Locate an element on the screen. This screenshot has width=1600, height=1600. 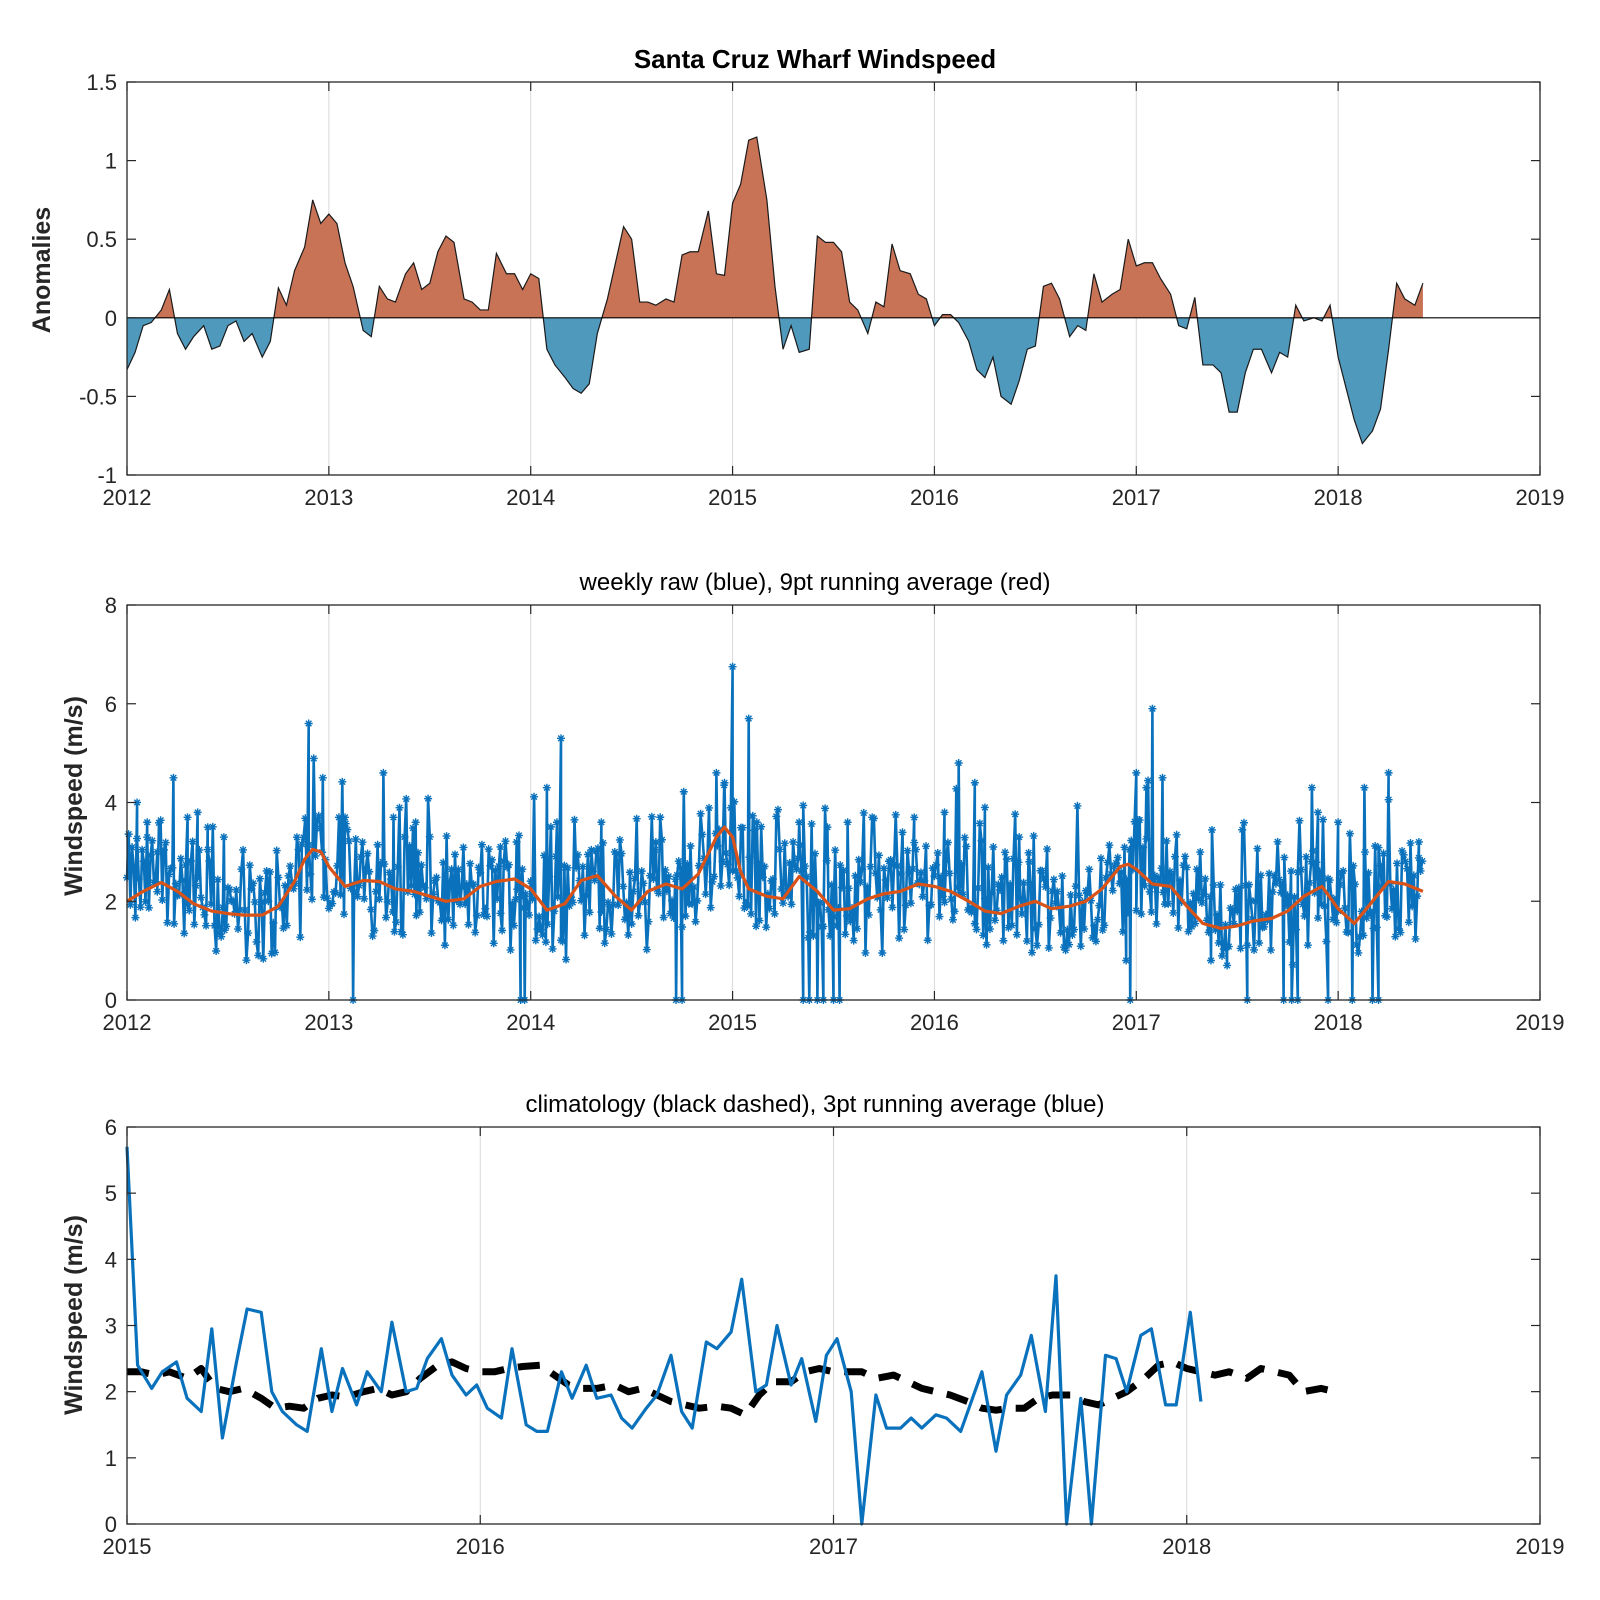
weekly-x-tick-label-2014: 2014 is located at coordinates (530, 1022).